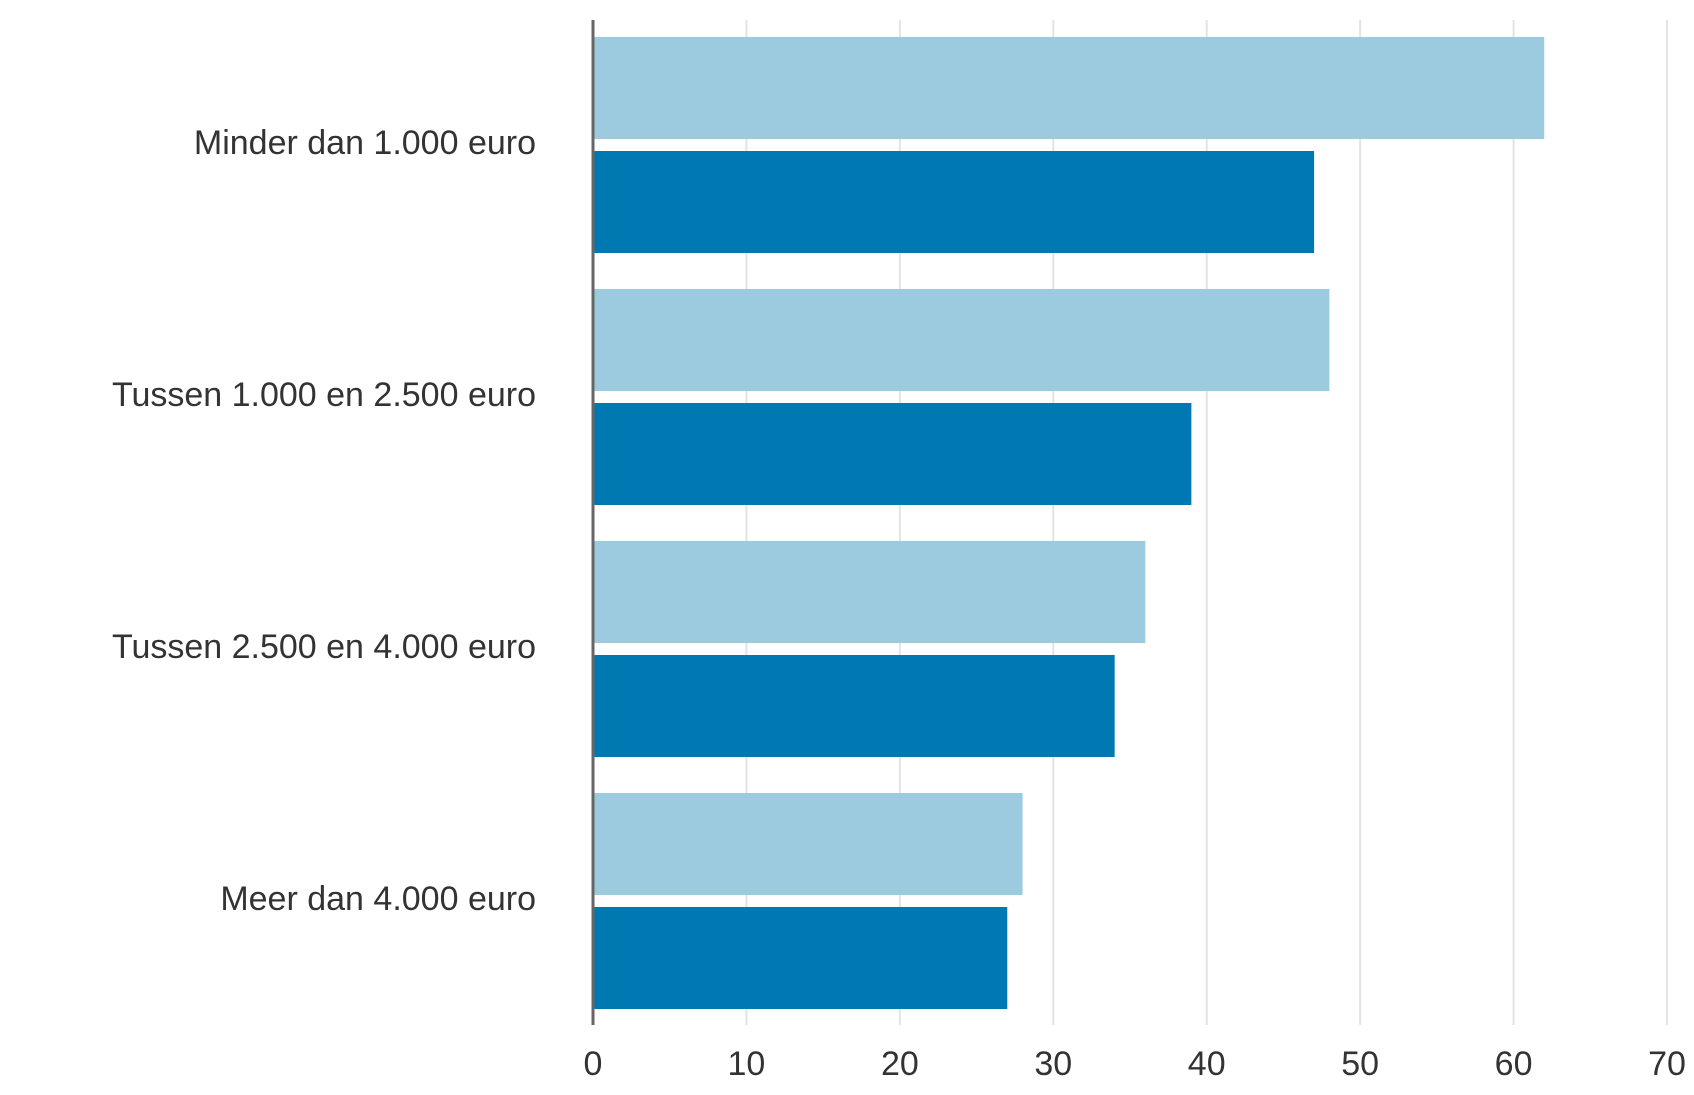  What do you see at coordinates (365, 143) in the screenshot?
I see `category-label-0: Minder dan 1.000 euro` at bounding box center [365, 143].